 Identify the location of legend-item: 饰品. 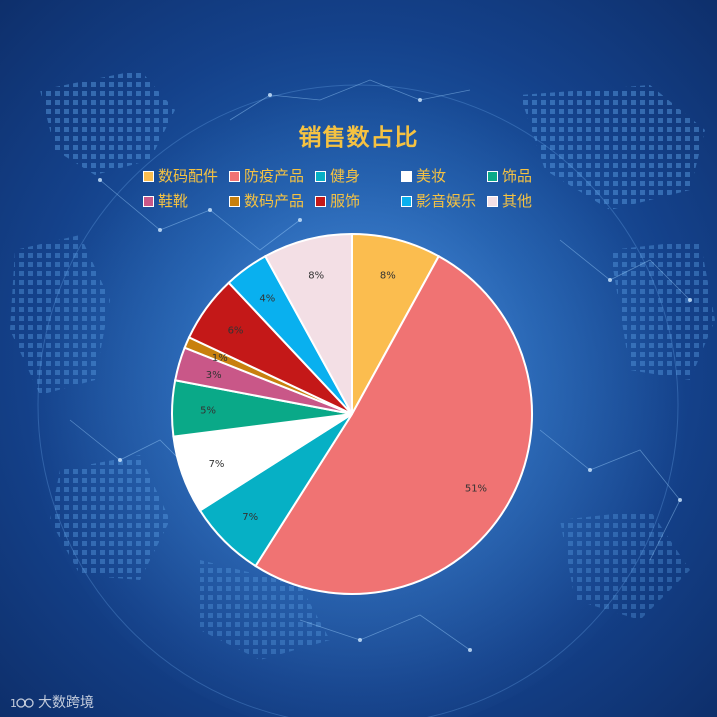
(509, 176).